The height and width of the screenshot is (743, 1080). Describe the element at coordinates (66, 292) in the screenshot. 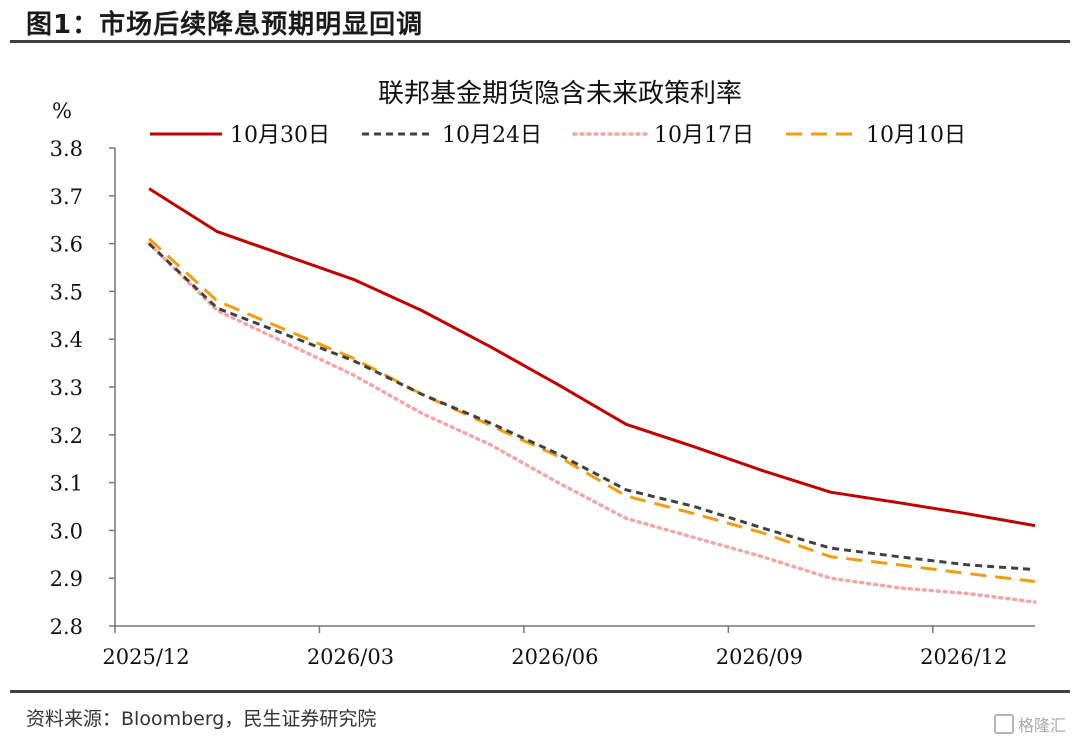

I see `y-tick-label: 3.5` at that location.